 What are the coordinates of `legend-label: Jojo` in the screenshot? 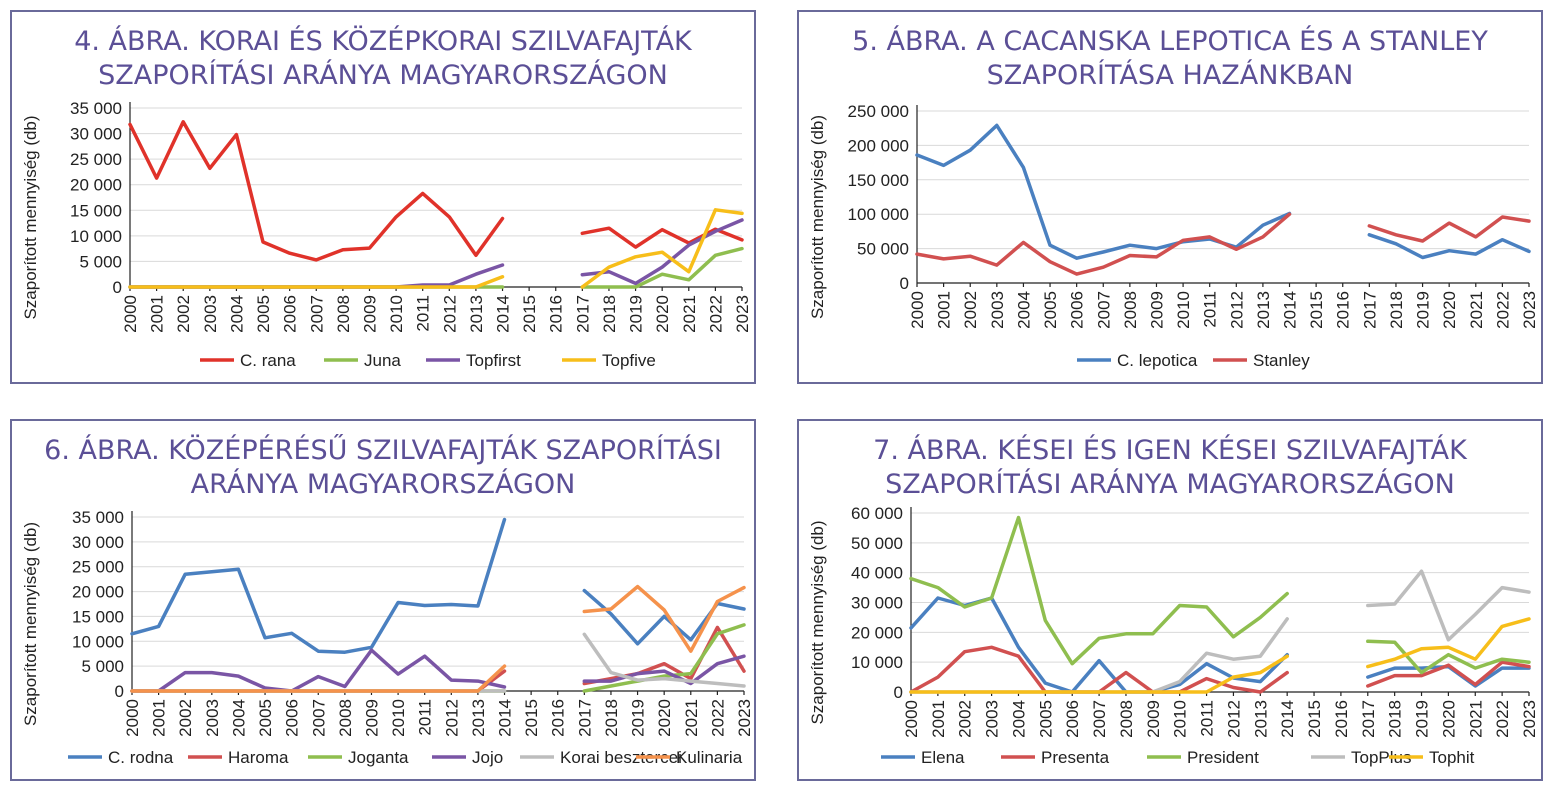 It's located at (487, 757).